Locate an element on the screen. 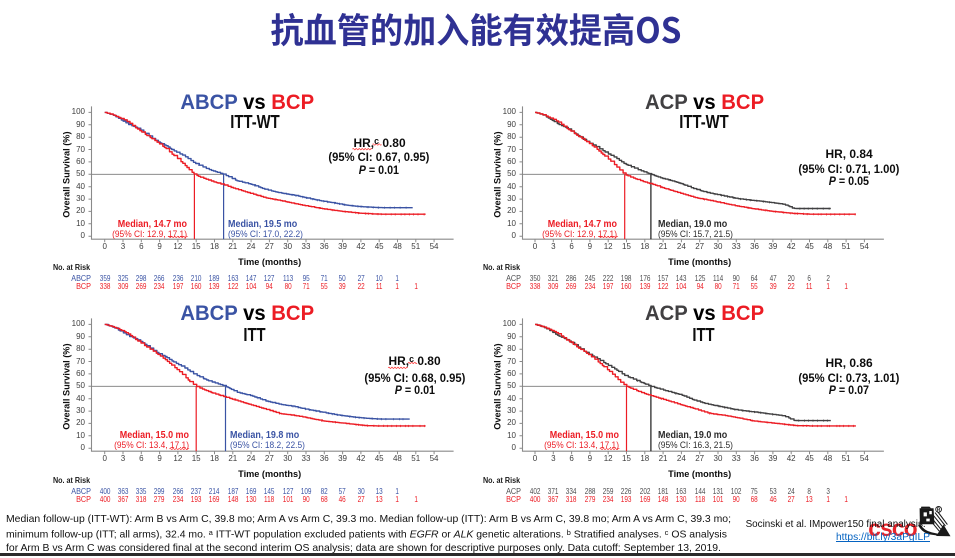 The width and height of the screenshot is (955, 558). svg-text: R is located at coordinates (939, 511).